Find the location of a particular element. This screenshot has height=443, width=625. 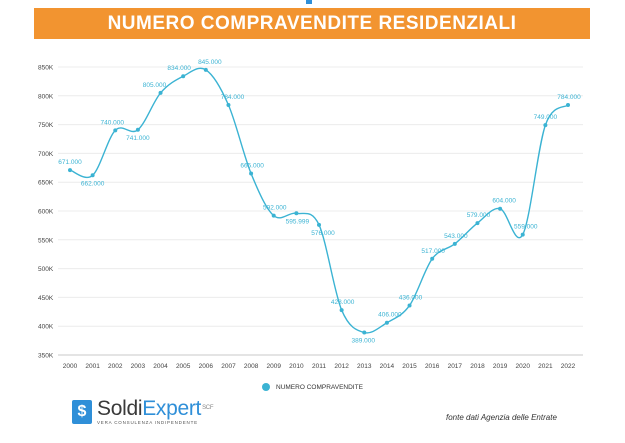

data-label: 592.000 is located at coordinates (275, 208).